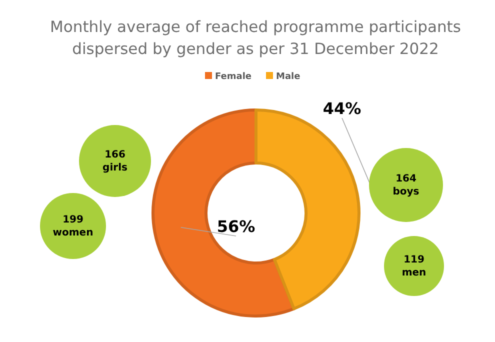  What do you see at coordinates (73, 226) in the screenshot?
I see `text: 199 women` at bounding box center [73, 226].